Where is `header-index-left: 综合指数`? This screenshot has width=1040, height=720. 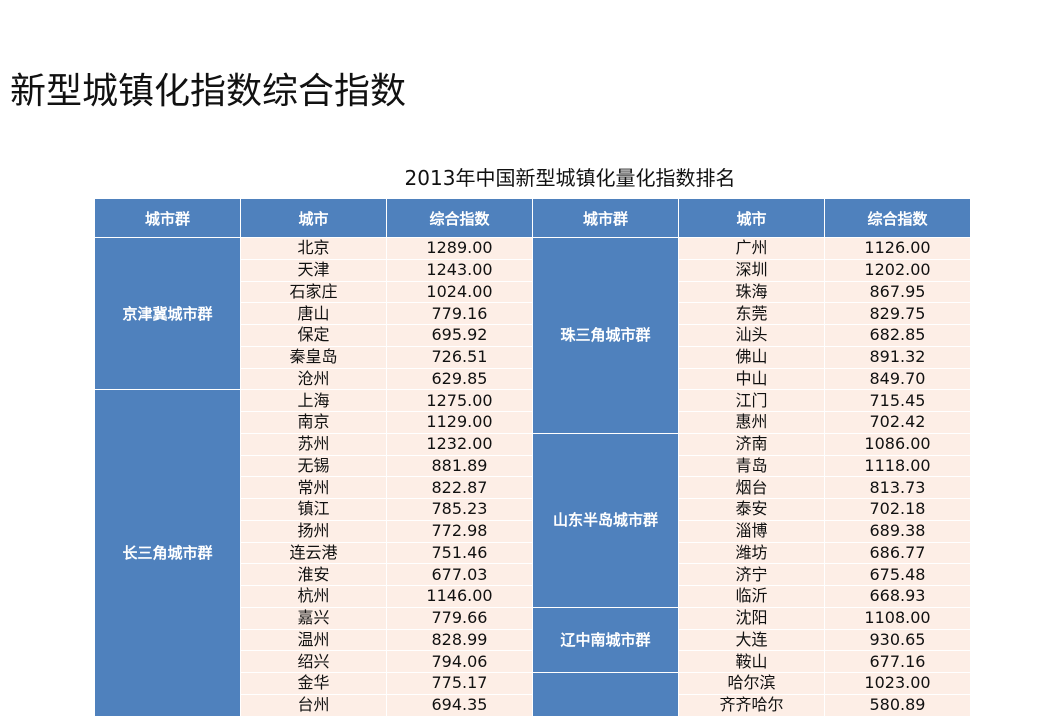 header-index-left: 综合指数 is located at coordinates (459, 218).